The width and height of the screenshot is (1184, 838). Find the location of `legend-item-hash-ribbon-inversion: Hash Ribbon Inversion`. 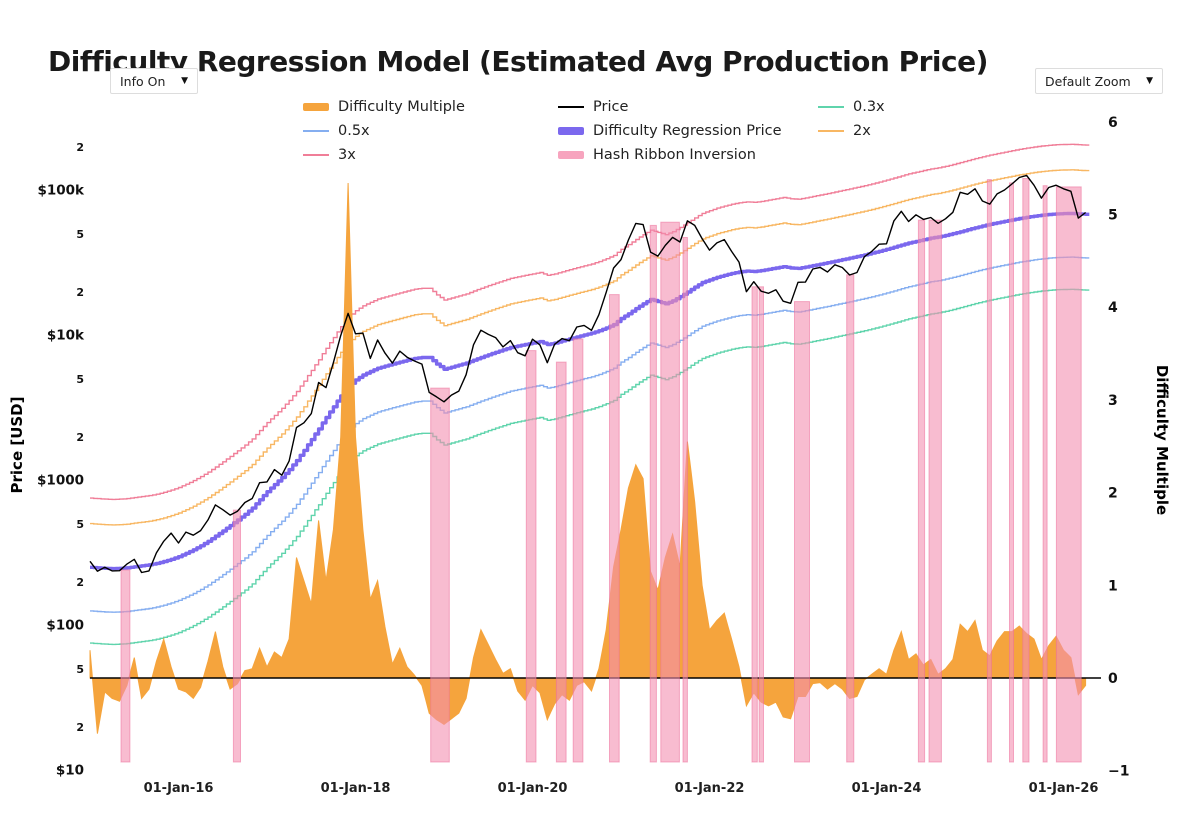

legend-item-hash-ribbon-inversion: Hash Ribbon Inversion is located at coordinates (670, 155).